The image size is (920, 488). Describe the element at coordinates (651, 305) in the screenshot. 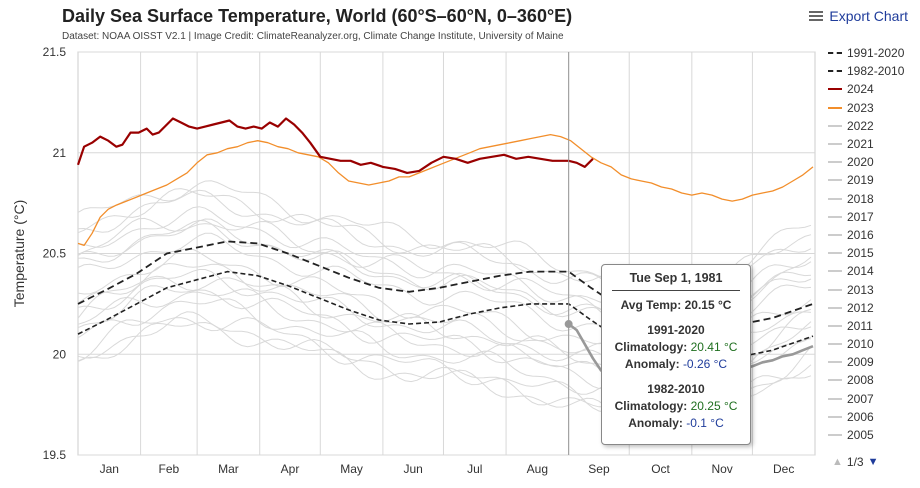

I see `tooltip-avg-temp-label: Avg Temp:` at that location.